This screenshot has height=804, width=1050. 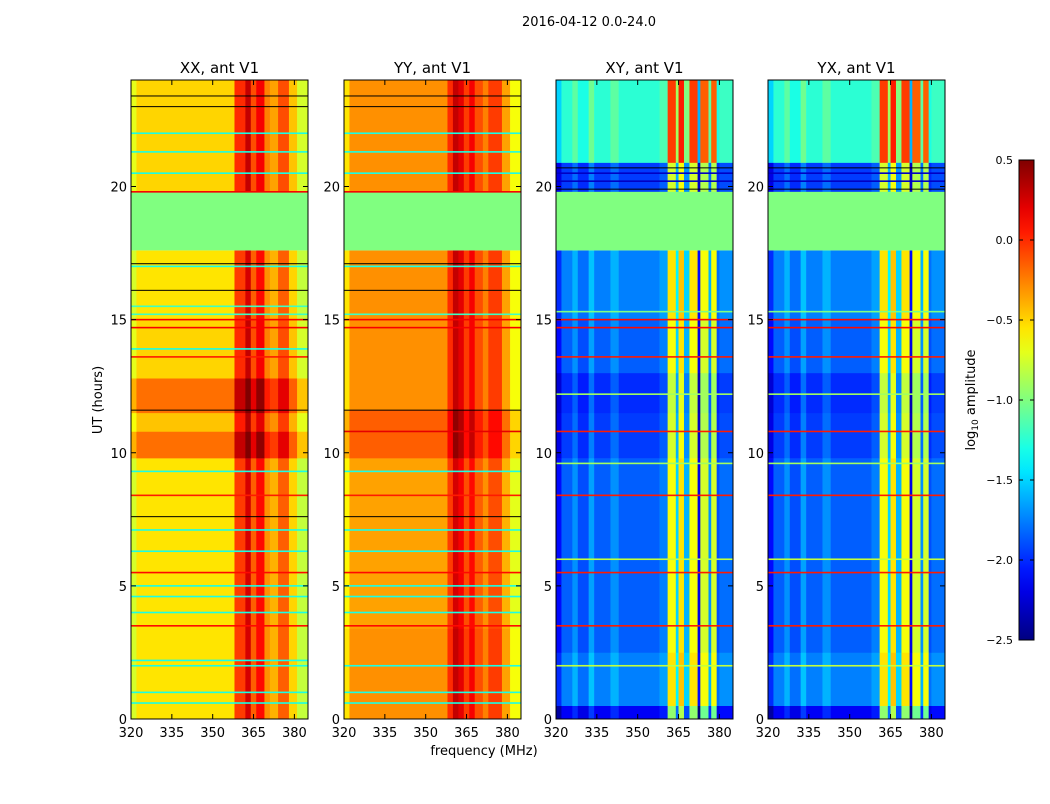 I want to click on x-tick-label: 320, so click(x=556, y=733).